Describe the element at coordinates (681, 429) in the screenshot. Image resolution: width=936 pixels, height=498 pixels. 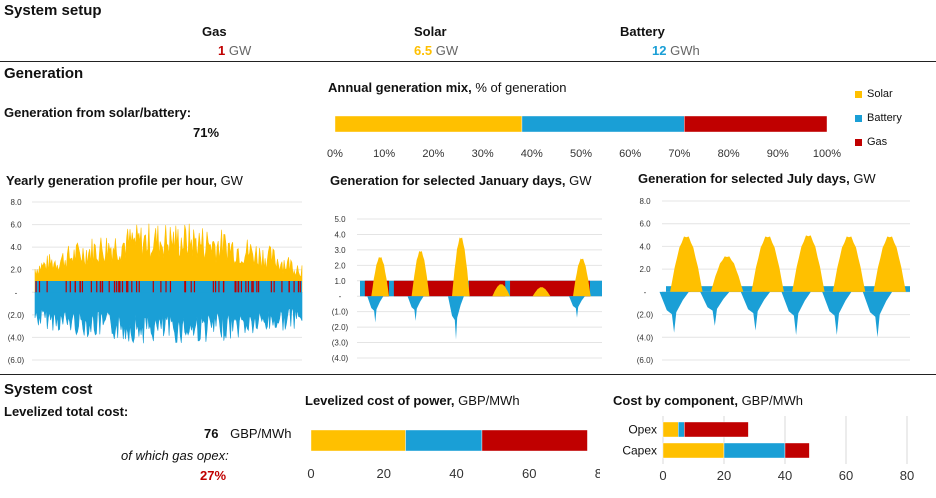
I see `comp-bar-battery-opex` at that location.